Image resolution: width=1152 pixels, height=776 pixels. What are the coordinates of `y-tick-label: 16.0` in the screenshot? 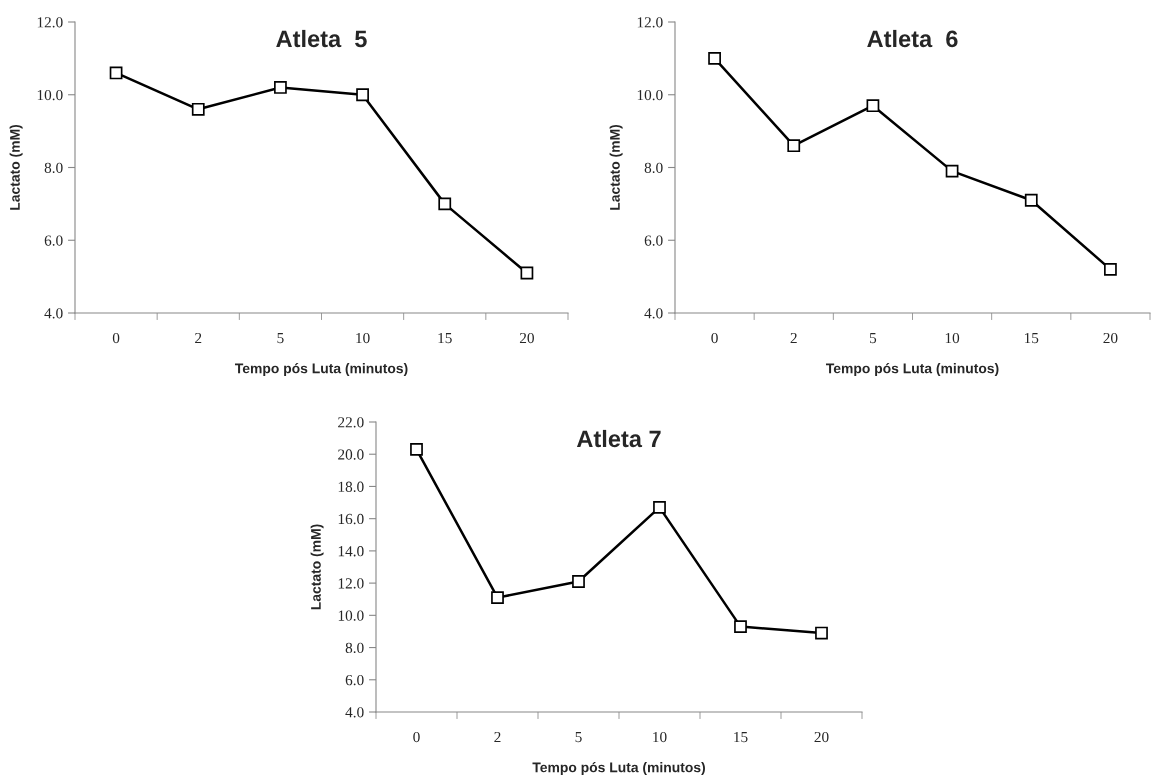 It's located at (351, 519).